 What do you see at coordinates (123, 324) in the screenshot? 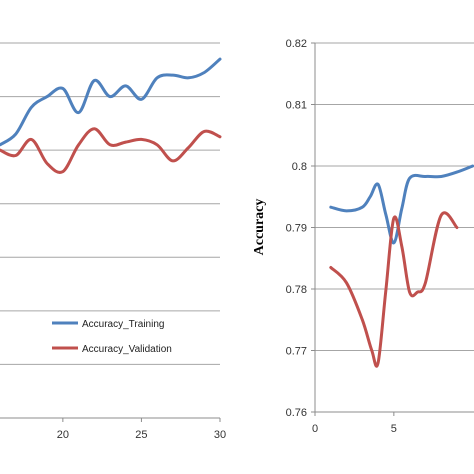
I see `legend-label-training: Accuracy_Training` at bounding box center [123, 324].